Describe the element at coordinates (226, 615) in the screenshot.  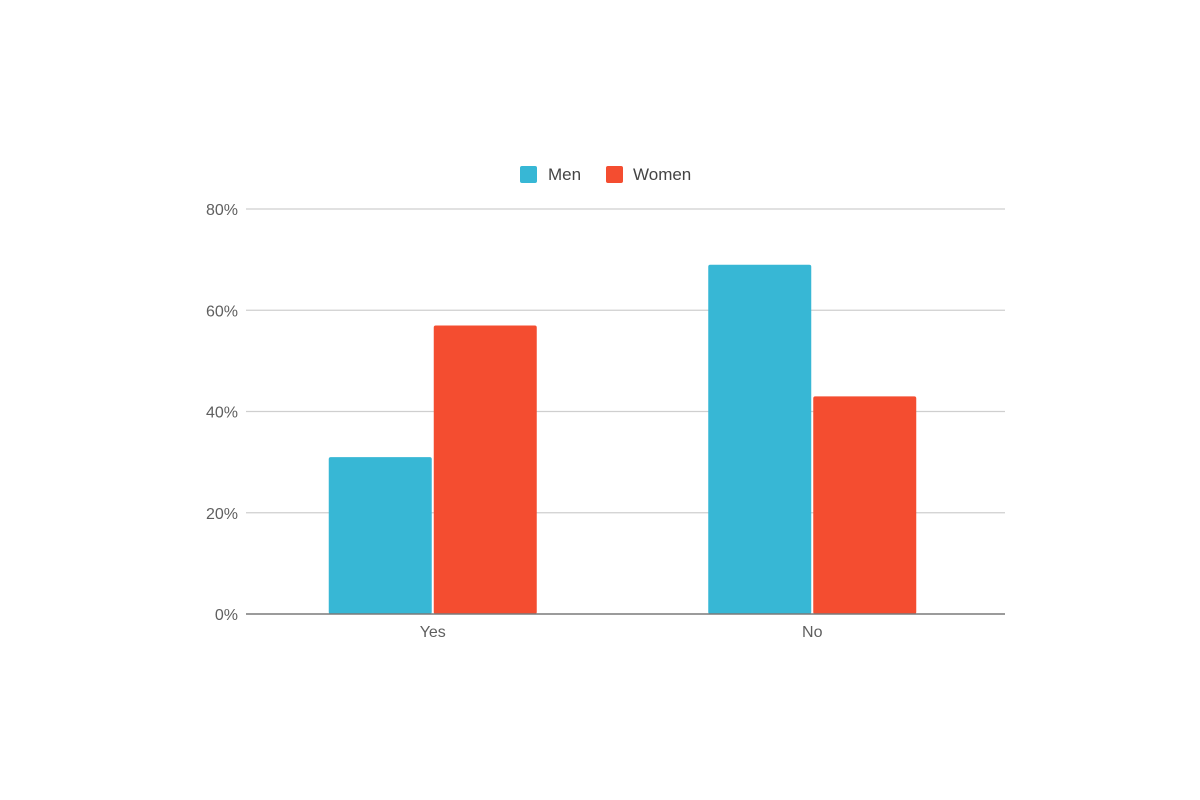
I see `y-tick-label: 0%` at that location.